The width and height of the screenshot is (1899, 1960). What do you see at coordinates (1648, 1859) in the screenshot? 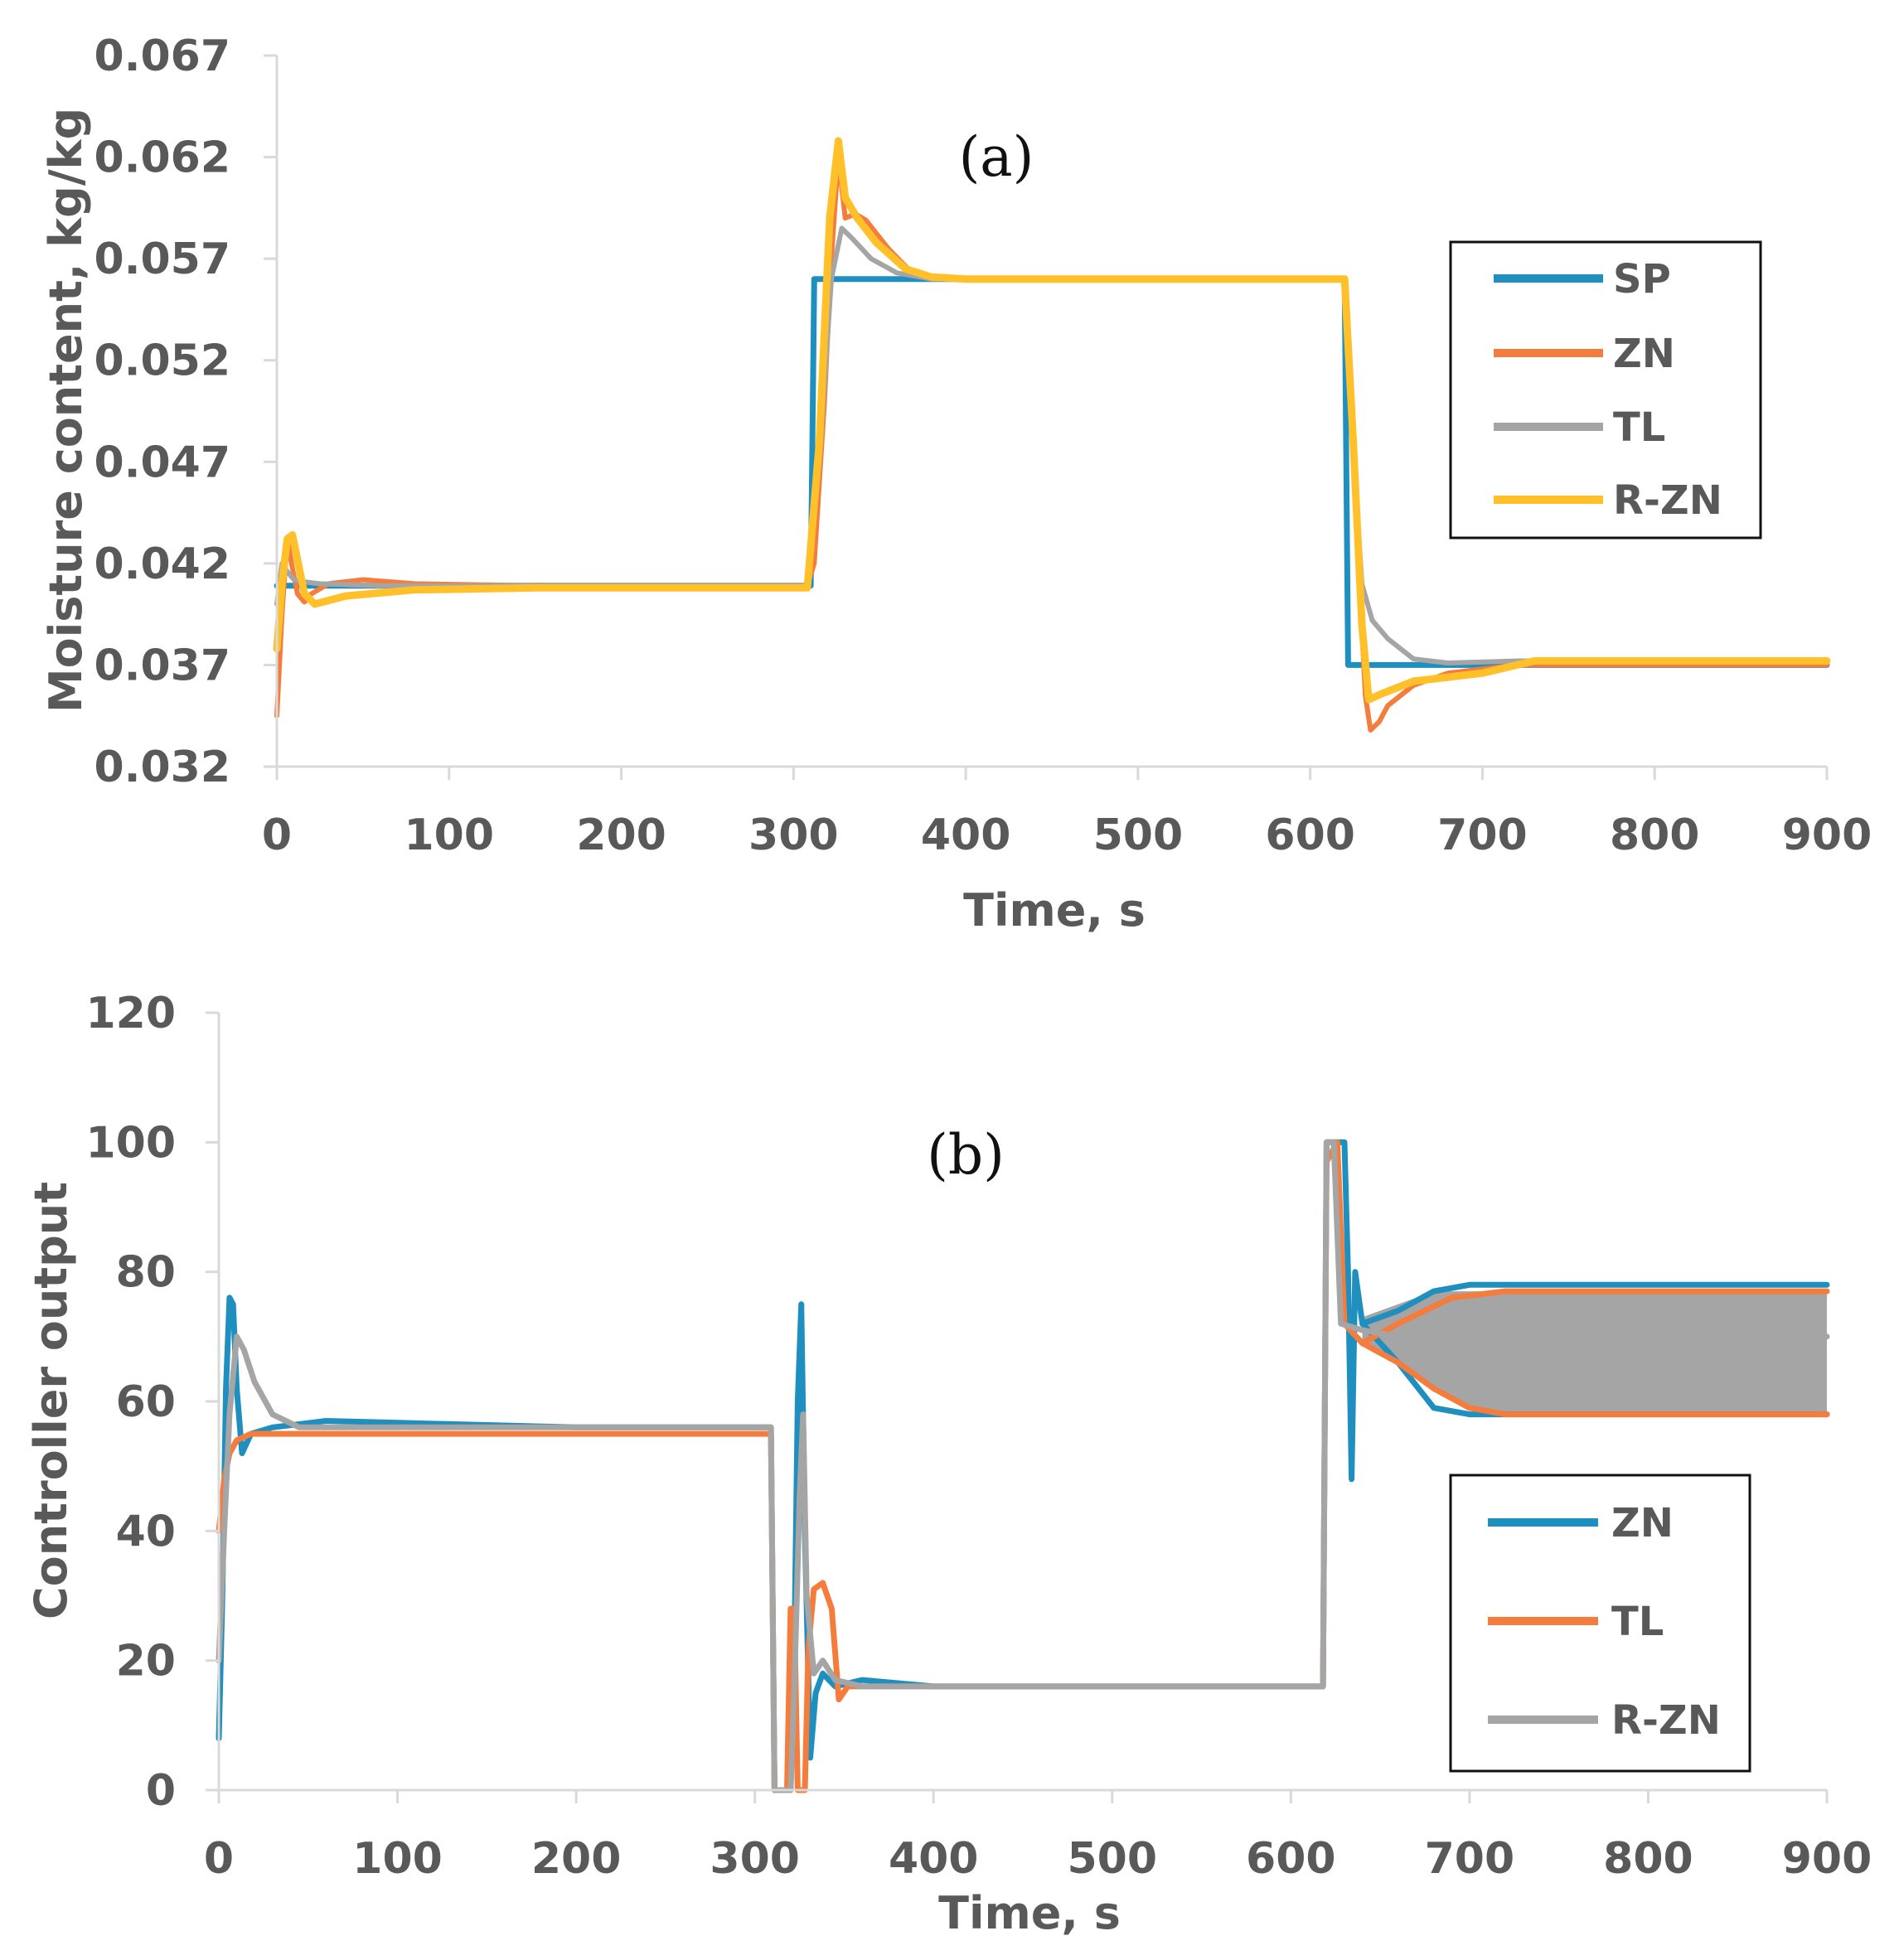
I see `chart-b-x-tick-label: 800` at bounding box center [1648, 1859].